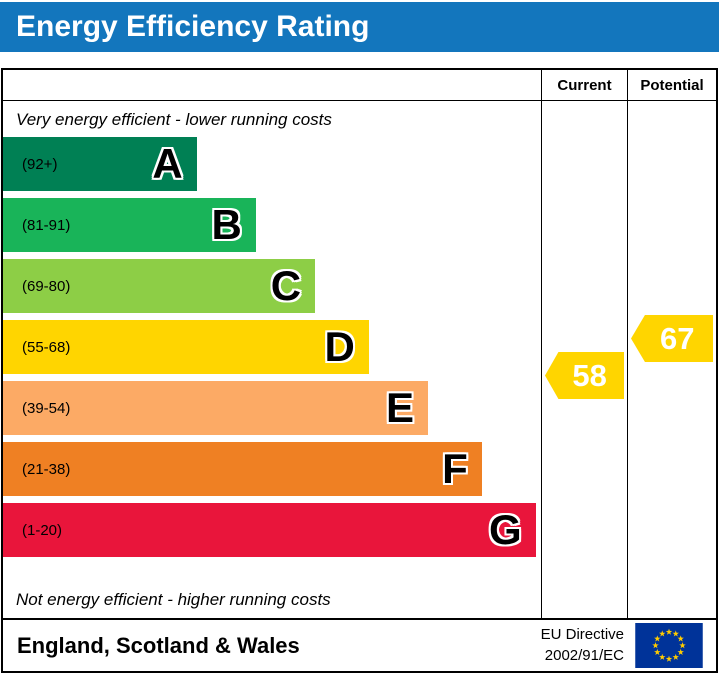 This screenshot has width=719, height=675. Describe the element at coordinates (339, 346) in the screenshot. I see `band-letter-d: D` at that location.